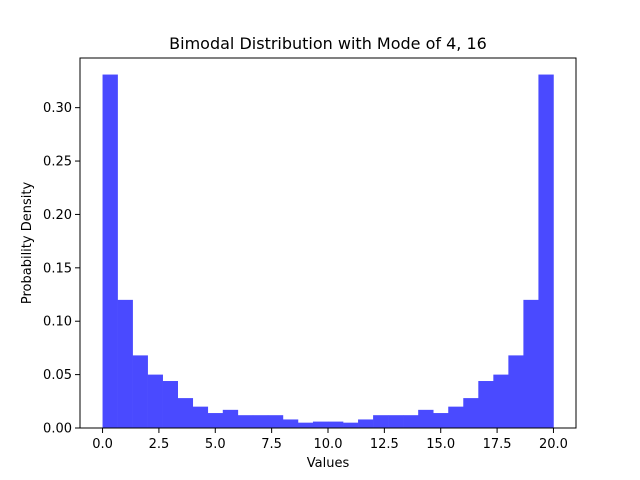 The image size is (640, 480). Describe the element at coordinates (215, 444) in the screenshot. I see `x-tick-label: 5.0` at that location.